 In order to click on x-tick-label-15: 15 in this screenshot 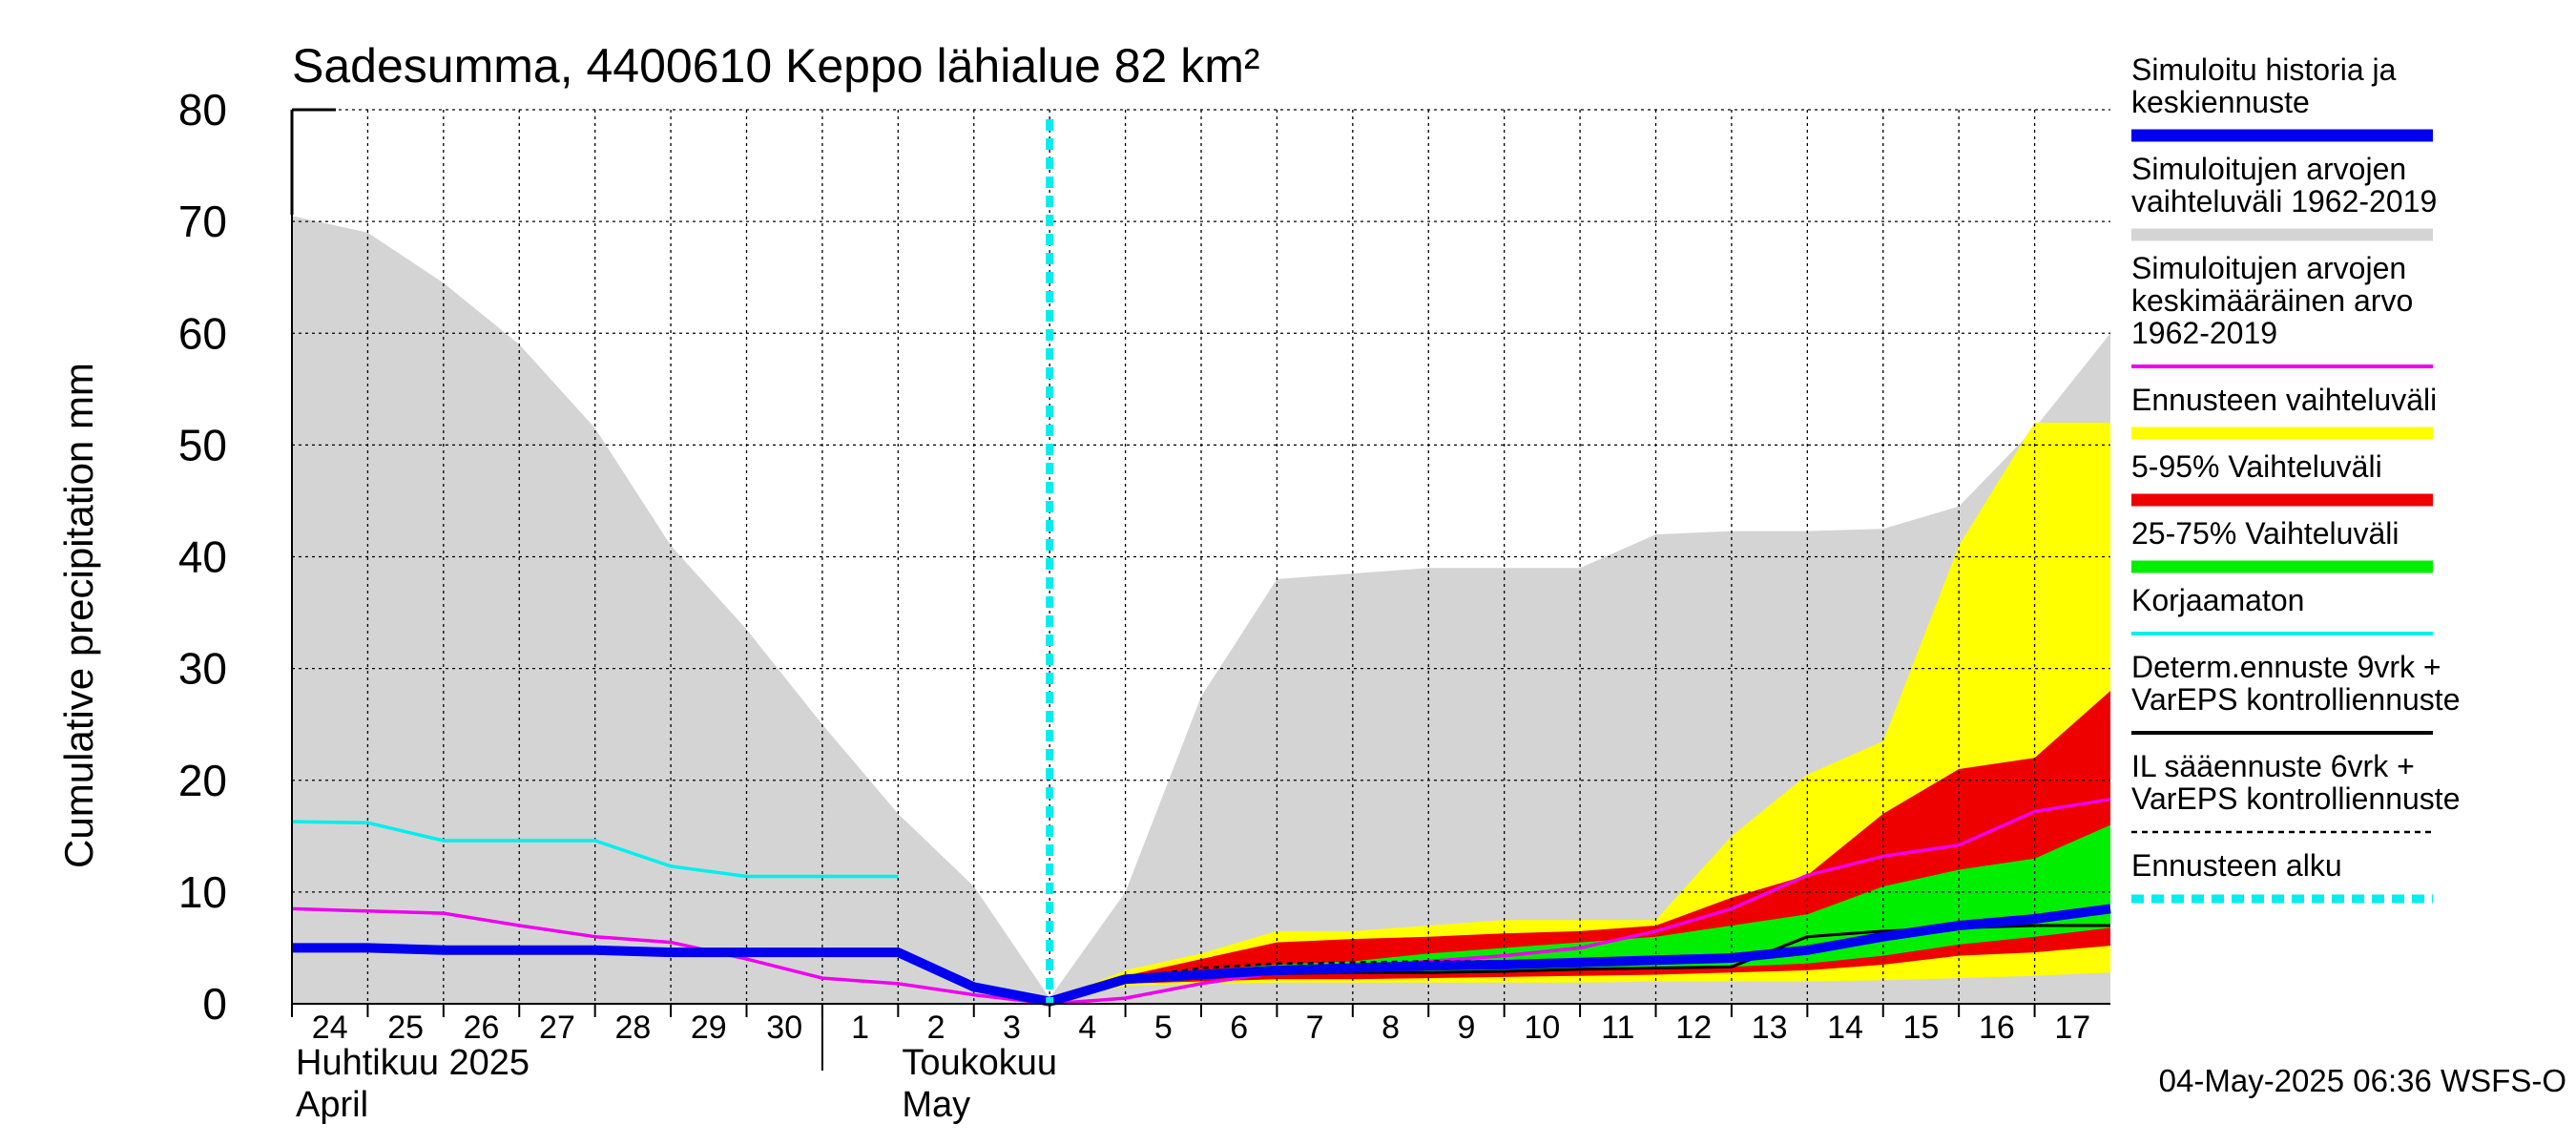, I will do `click(1921, 1028)`.